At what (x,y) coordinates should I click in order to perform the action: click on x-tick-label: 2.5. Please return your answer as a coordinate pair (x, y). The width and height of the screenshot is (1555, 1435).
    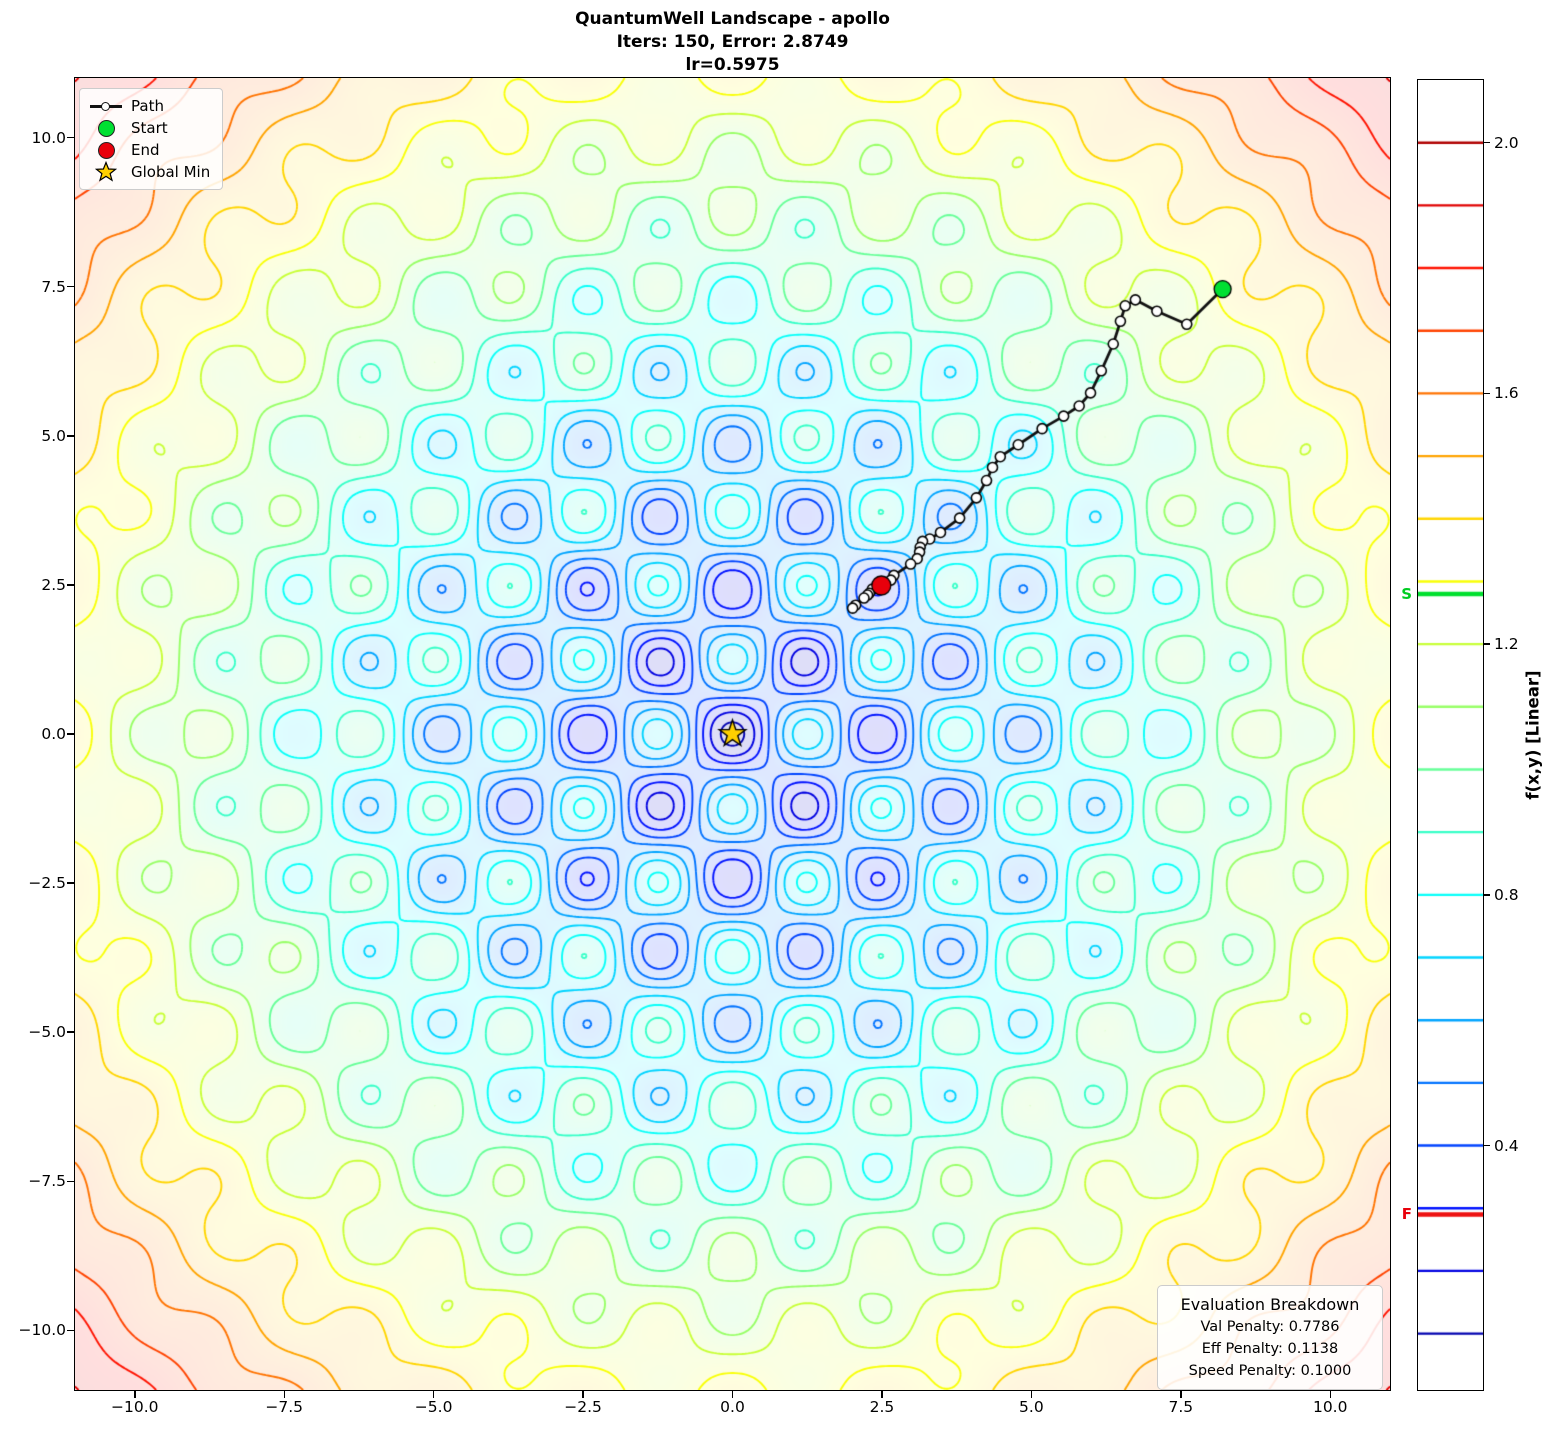
    Looking at the image, I should click on (882, 1407).